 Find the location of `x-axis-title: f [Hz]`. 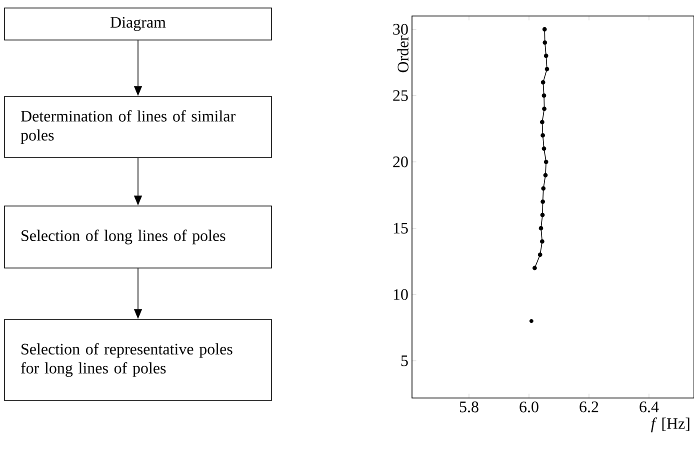

x-axis-title: f [Hz] is located at coordinates (670, 425).